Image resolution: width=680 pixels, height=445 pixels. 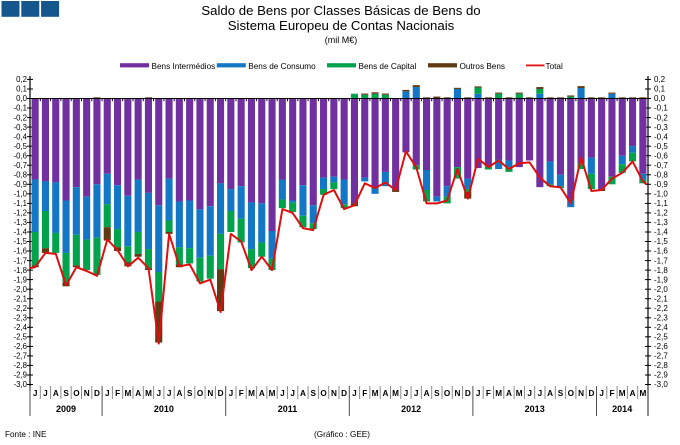 I want to click on svg-text: 2010, so click(x=164, y=409).